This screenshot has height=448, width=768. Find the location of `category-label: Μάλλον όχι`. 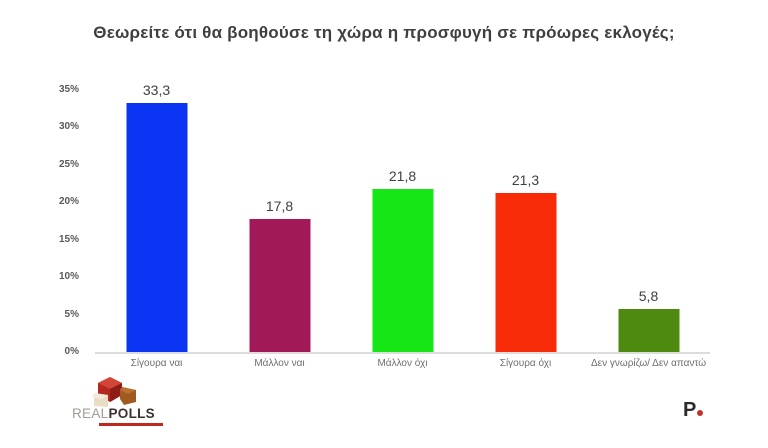

category-label: Μάλλον όχι is located at coordinates (402, 363).